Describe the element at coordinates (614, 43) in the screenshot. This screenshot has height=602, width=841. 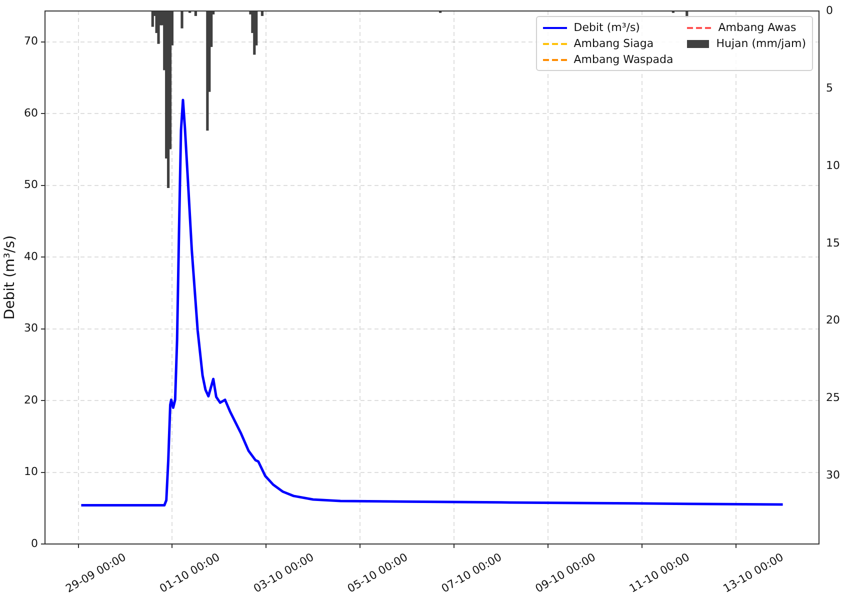
I see `legend-label: Ambang Siaga` at that location.